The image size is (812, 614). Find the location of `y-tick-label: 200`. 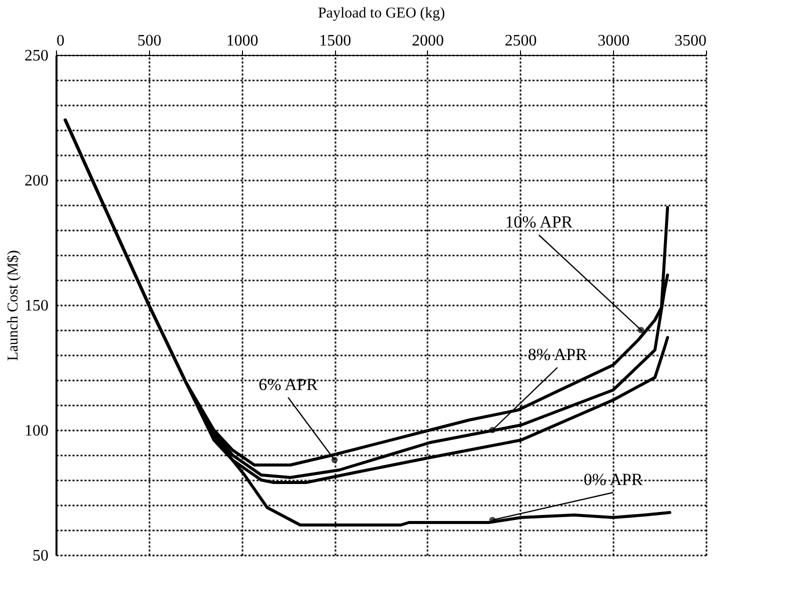

y-tick-label: 200 is located at coordinates (36, 181).